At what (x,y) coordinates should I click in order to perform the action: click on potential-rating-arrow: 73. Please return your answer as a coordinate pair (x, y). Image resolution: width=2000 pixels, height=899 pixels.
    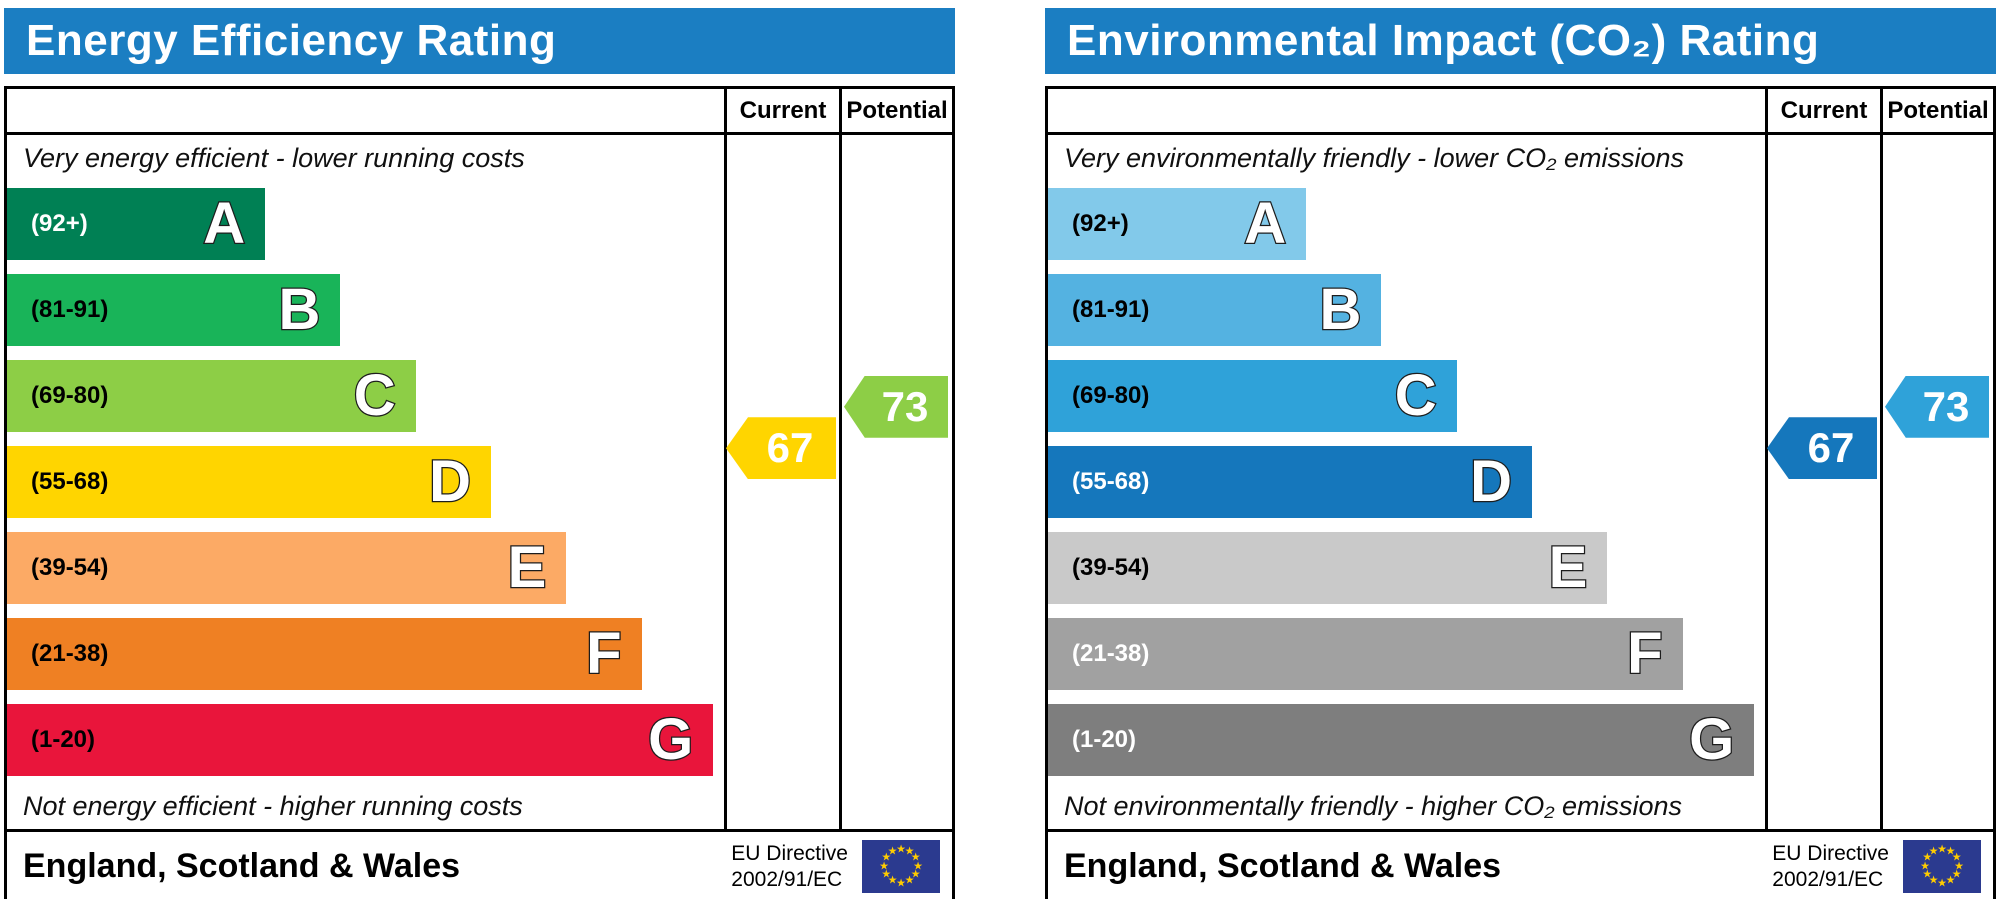
    Looking at the image, I should click on (896, 406).